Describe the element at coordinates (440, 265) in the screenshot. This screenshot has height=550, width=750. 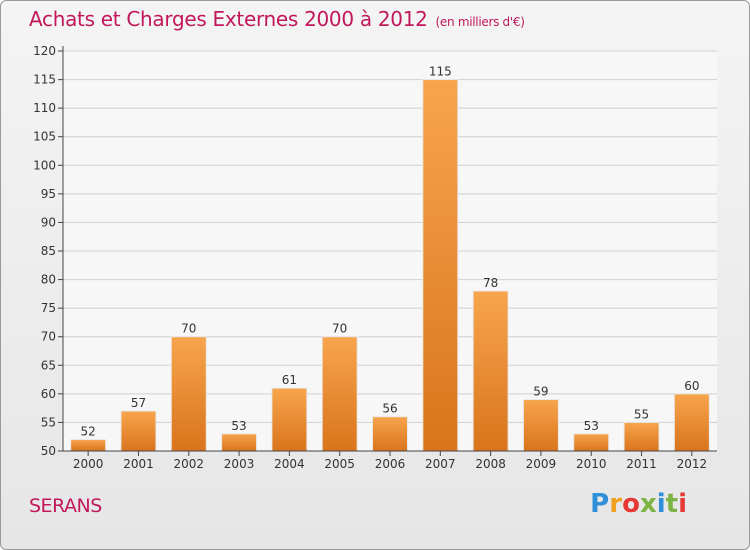
I see `bar-2007` at that location.